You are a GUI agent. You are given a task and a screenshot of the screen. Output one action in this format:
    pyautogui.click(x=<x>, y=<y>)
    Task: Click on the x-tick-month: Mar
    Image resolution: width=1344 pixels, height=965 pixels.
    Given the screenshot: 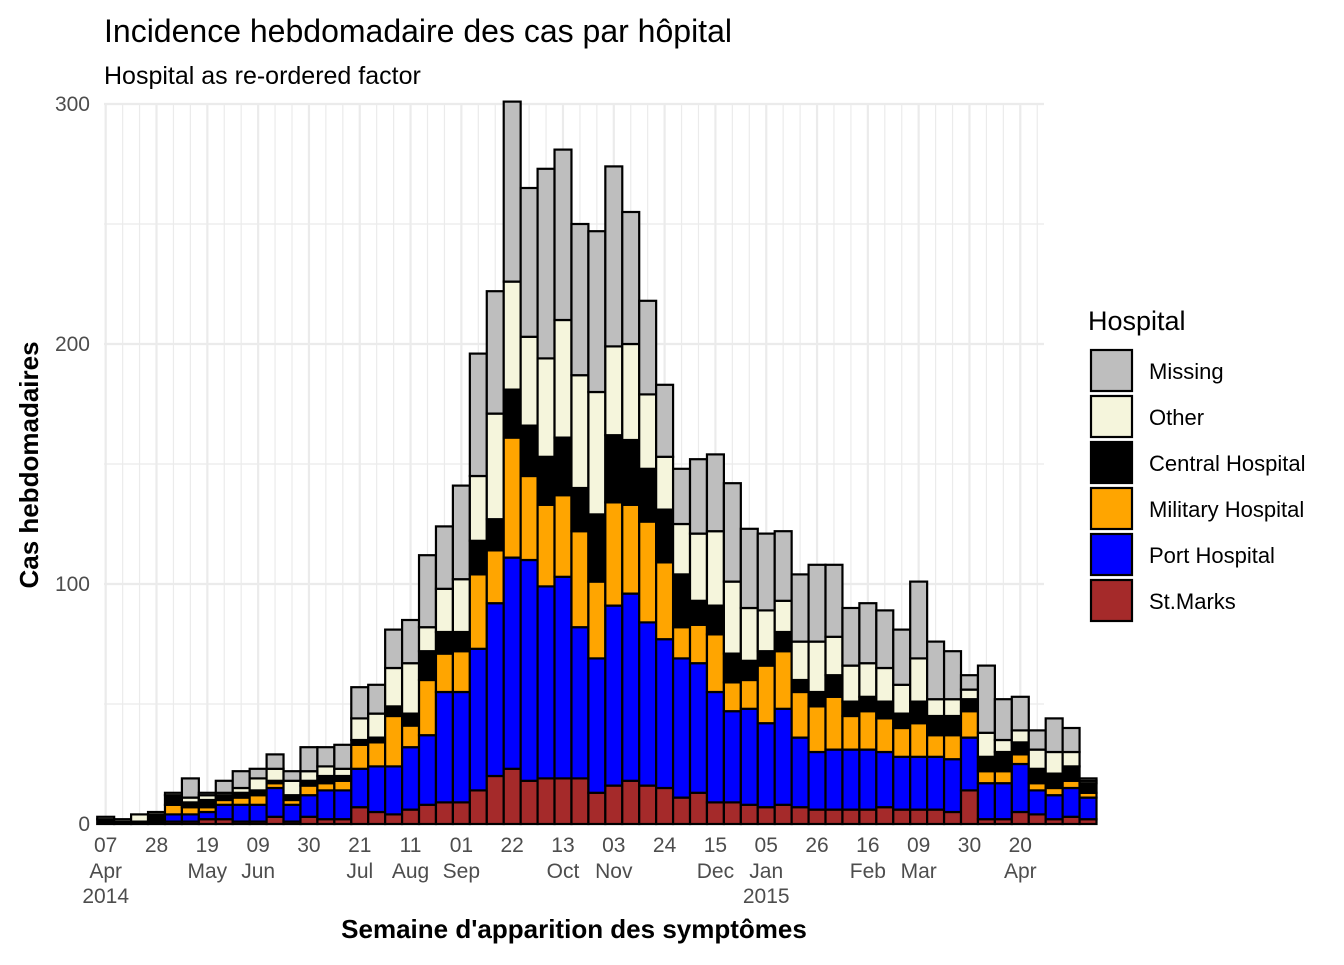 What is the action you would take?
    pyautogui.click(x=919, y=871)
    